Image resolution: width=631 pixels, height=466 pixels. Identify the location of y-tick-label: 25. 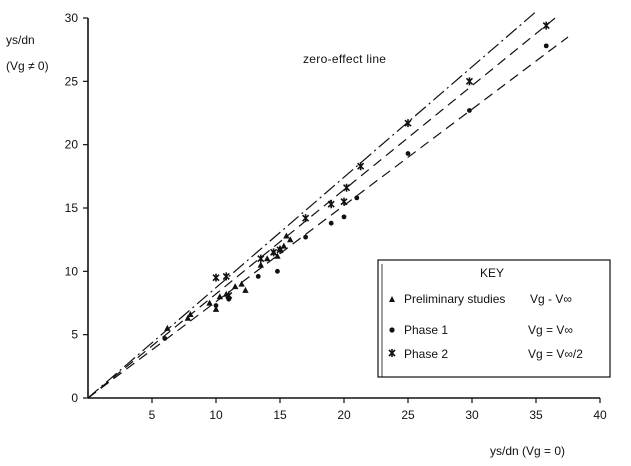
(72, 81).